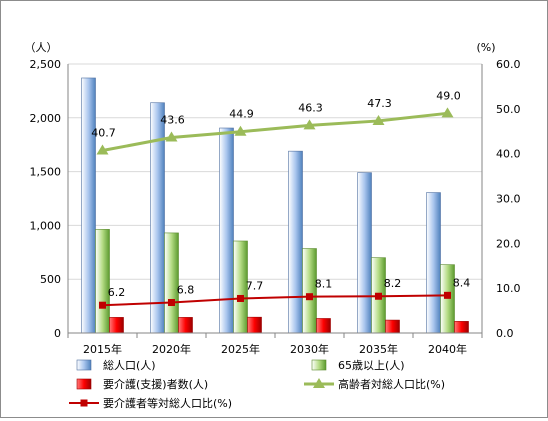 The image size is (548, 421). I want to click on legend-label: 総人口(人), so click(129, 365).